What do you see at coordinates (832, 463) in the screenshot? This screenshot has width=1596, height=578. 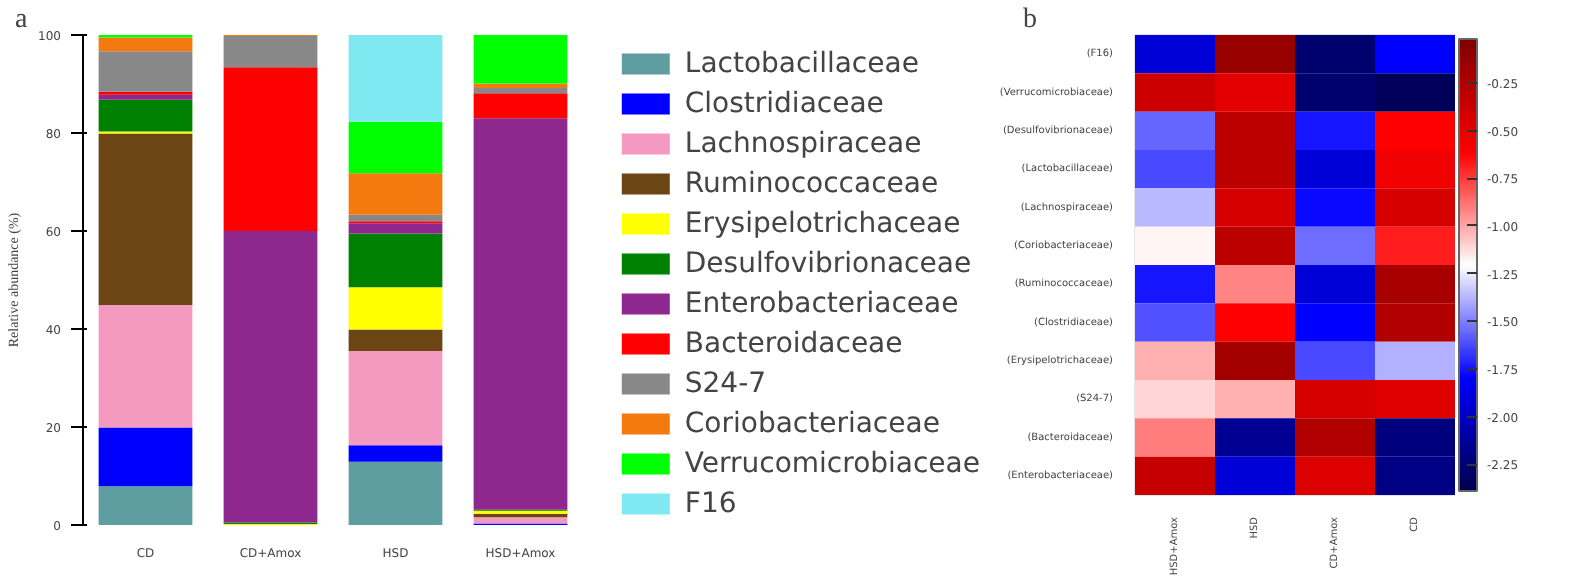 I see `legend-label: Verrucomicrobiaceae` at bounding box center [832, 463].